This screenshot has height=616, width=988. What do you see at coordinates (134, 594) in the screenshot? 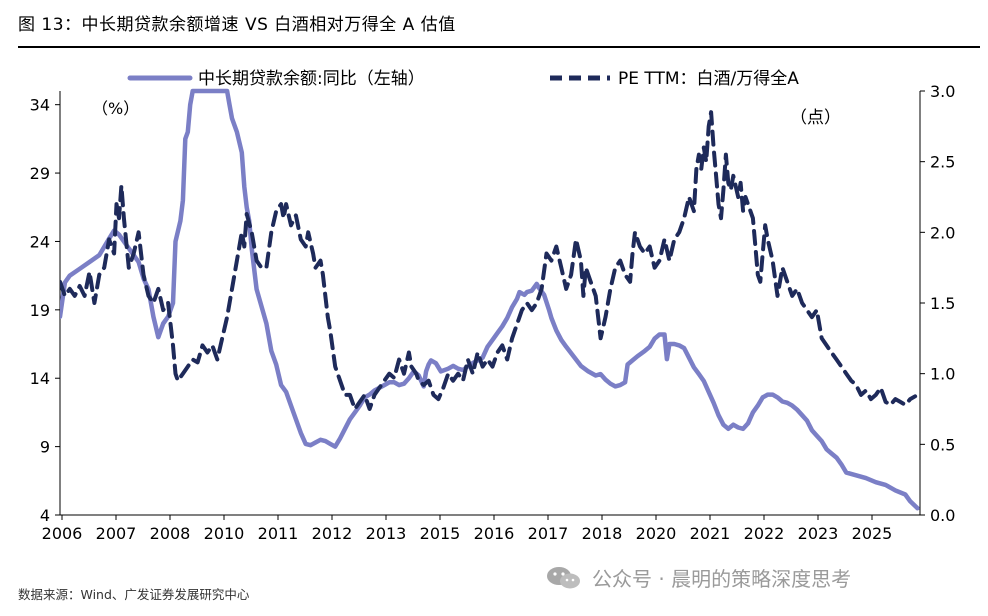
I see `source-note: 数据来源：Wind、广发证券发展研究中心` at bounding box center [134, 594].